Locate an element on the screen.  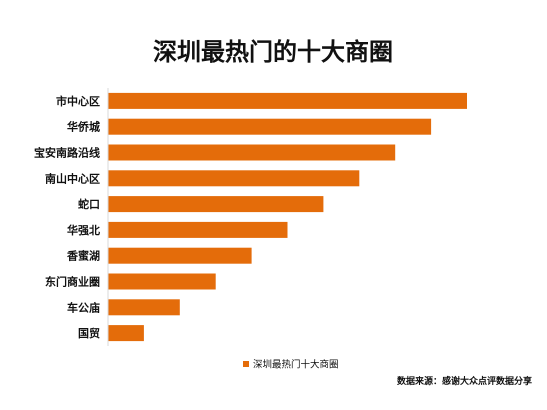
category-label-4: 南山中心区 is located at coordinates (72, 178).